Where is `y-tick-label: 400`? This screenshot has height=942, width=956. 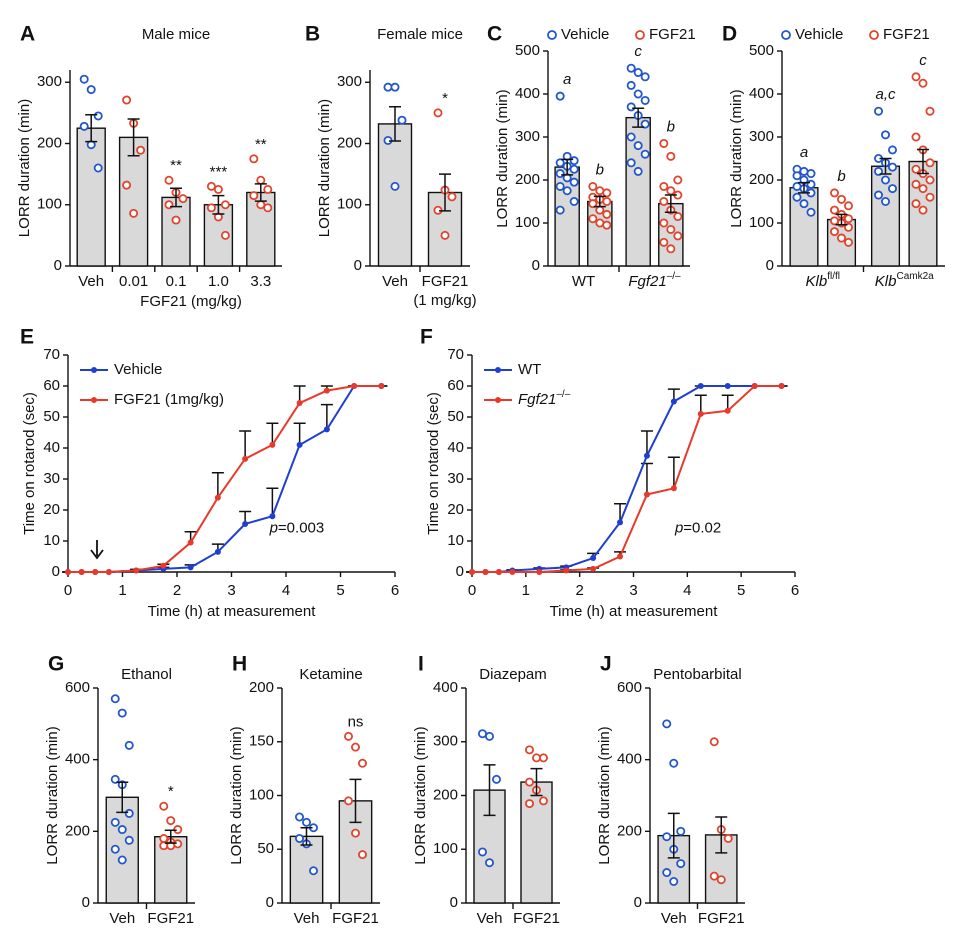 y-tick-label: 400 is located at coordinates (629, 759).